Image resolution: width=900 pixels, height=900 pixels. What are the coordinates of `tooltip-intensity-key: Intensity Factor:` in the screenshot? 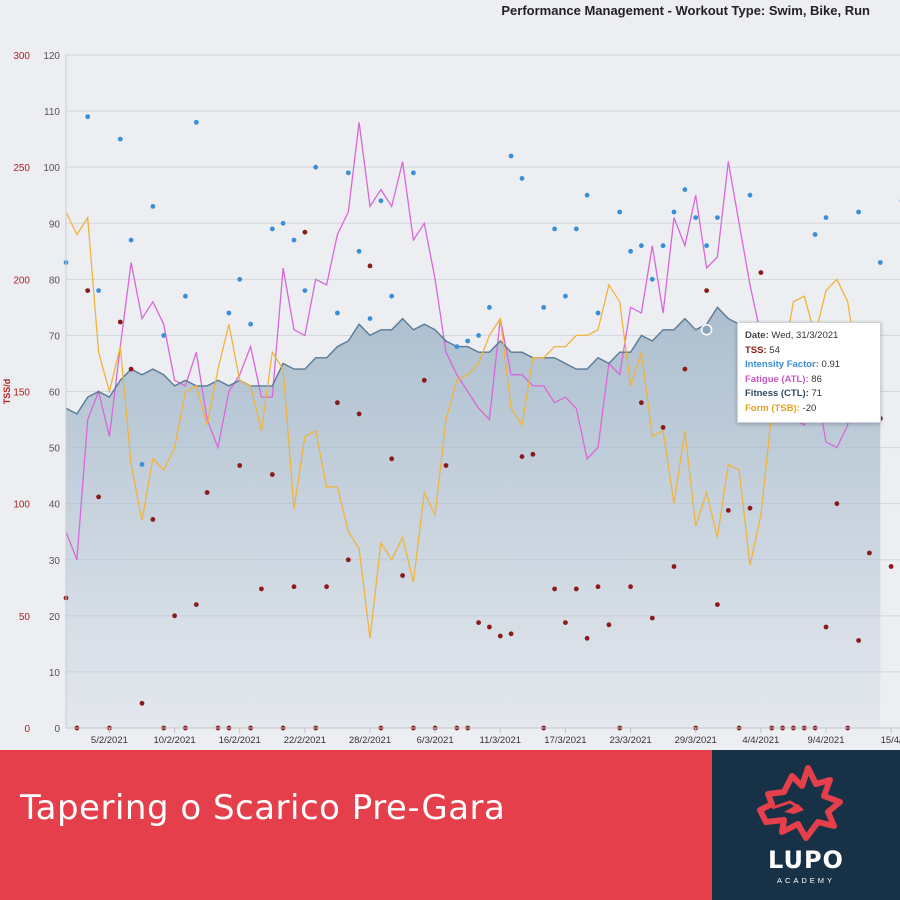 It's located at (782, 364).